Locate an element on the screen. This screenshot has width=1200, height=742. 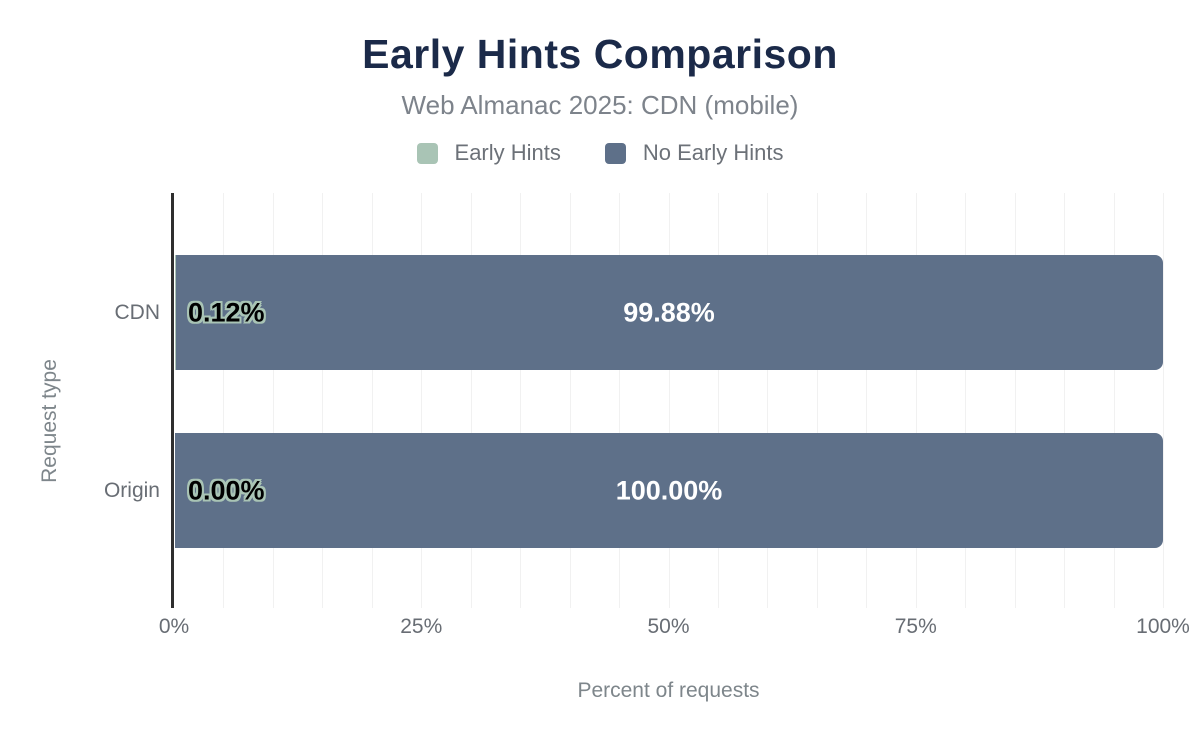
category-label-origin: Origin is located at coordinates (131, 490).